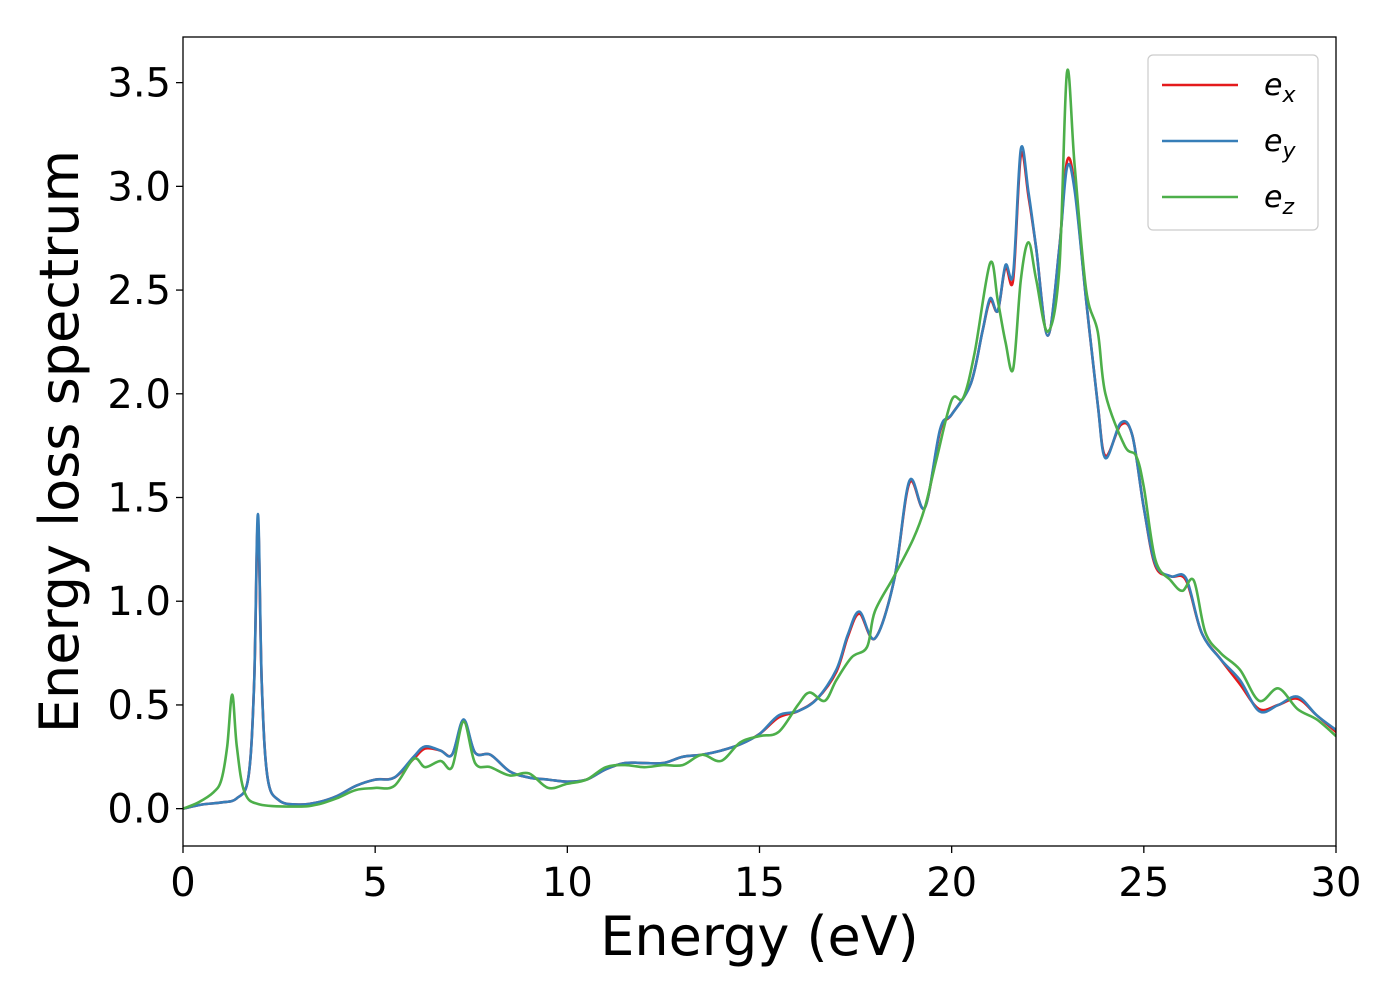 The image size is (1400, 1000). What do you see at coordinates (1280, 88) in the screenshot?
I see `legend-label-e-x: ex` at bounding box center [1280, 88].